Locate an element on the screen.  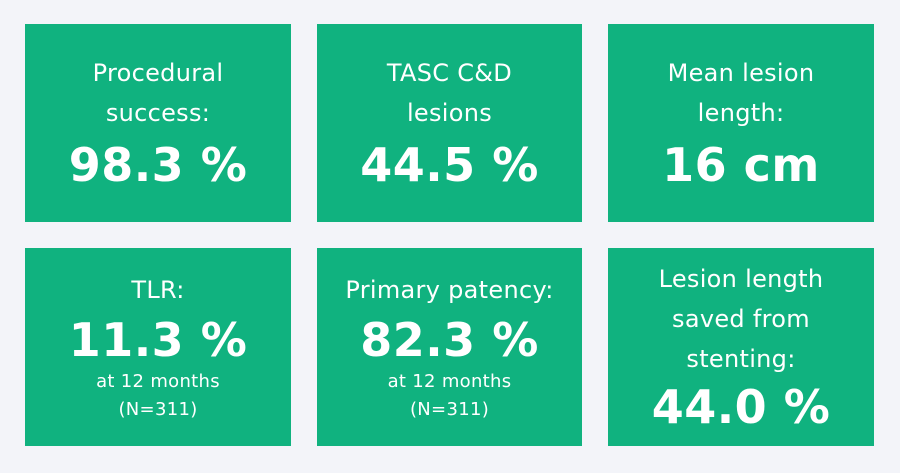
stat-card-tlr: TLR: 11.3 % at 12 months (N=311) is located at coordinates (158, 347).